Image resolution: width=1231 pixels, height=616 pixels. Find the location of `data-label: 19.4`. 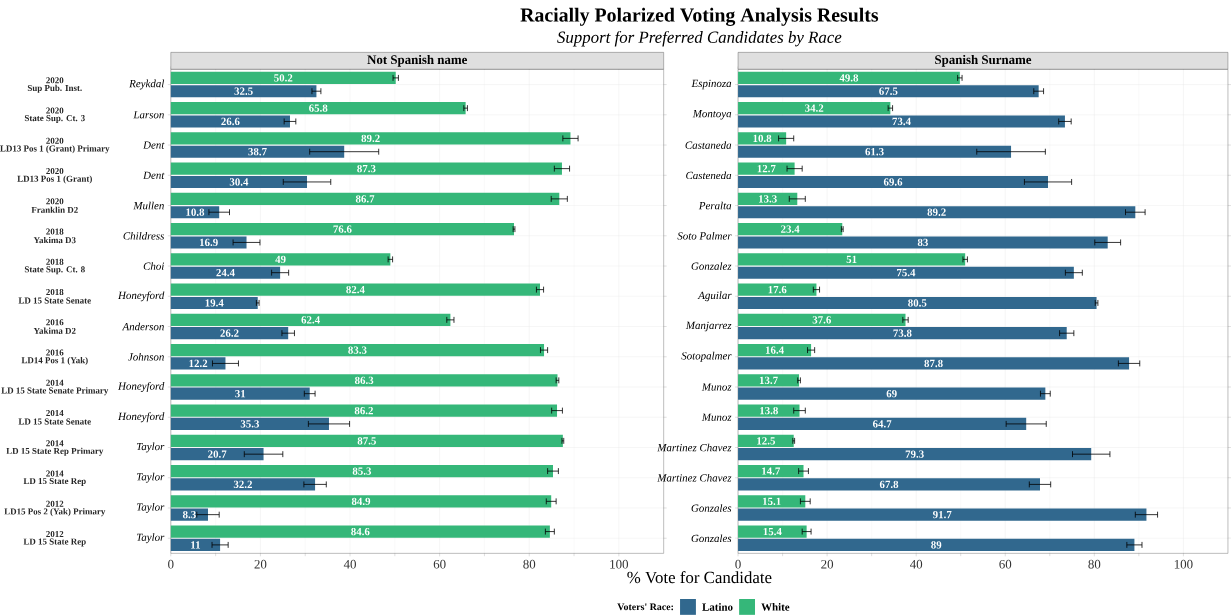

data-label: 19.4 is located at coordinates (214, 303).